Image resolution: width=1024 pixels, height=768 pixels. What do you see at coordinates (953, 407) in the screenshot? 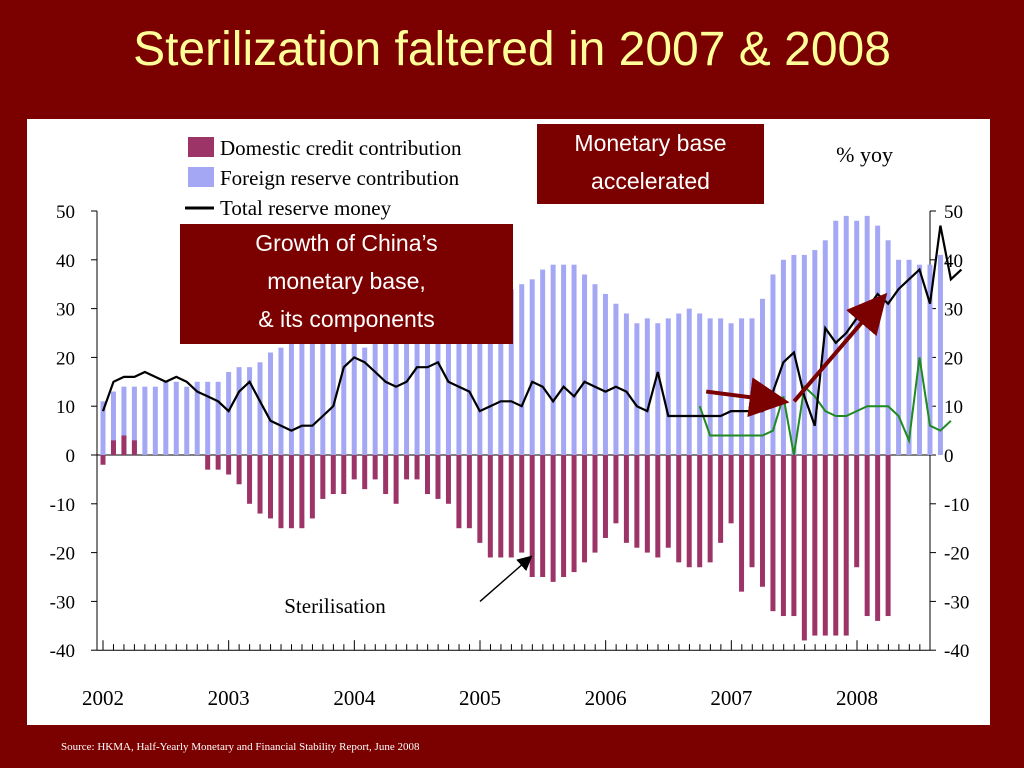
I see `y-tick-label-right: 10` at bounding box center [953, 407].